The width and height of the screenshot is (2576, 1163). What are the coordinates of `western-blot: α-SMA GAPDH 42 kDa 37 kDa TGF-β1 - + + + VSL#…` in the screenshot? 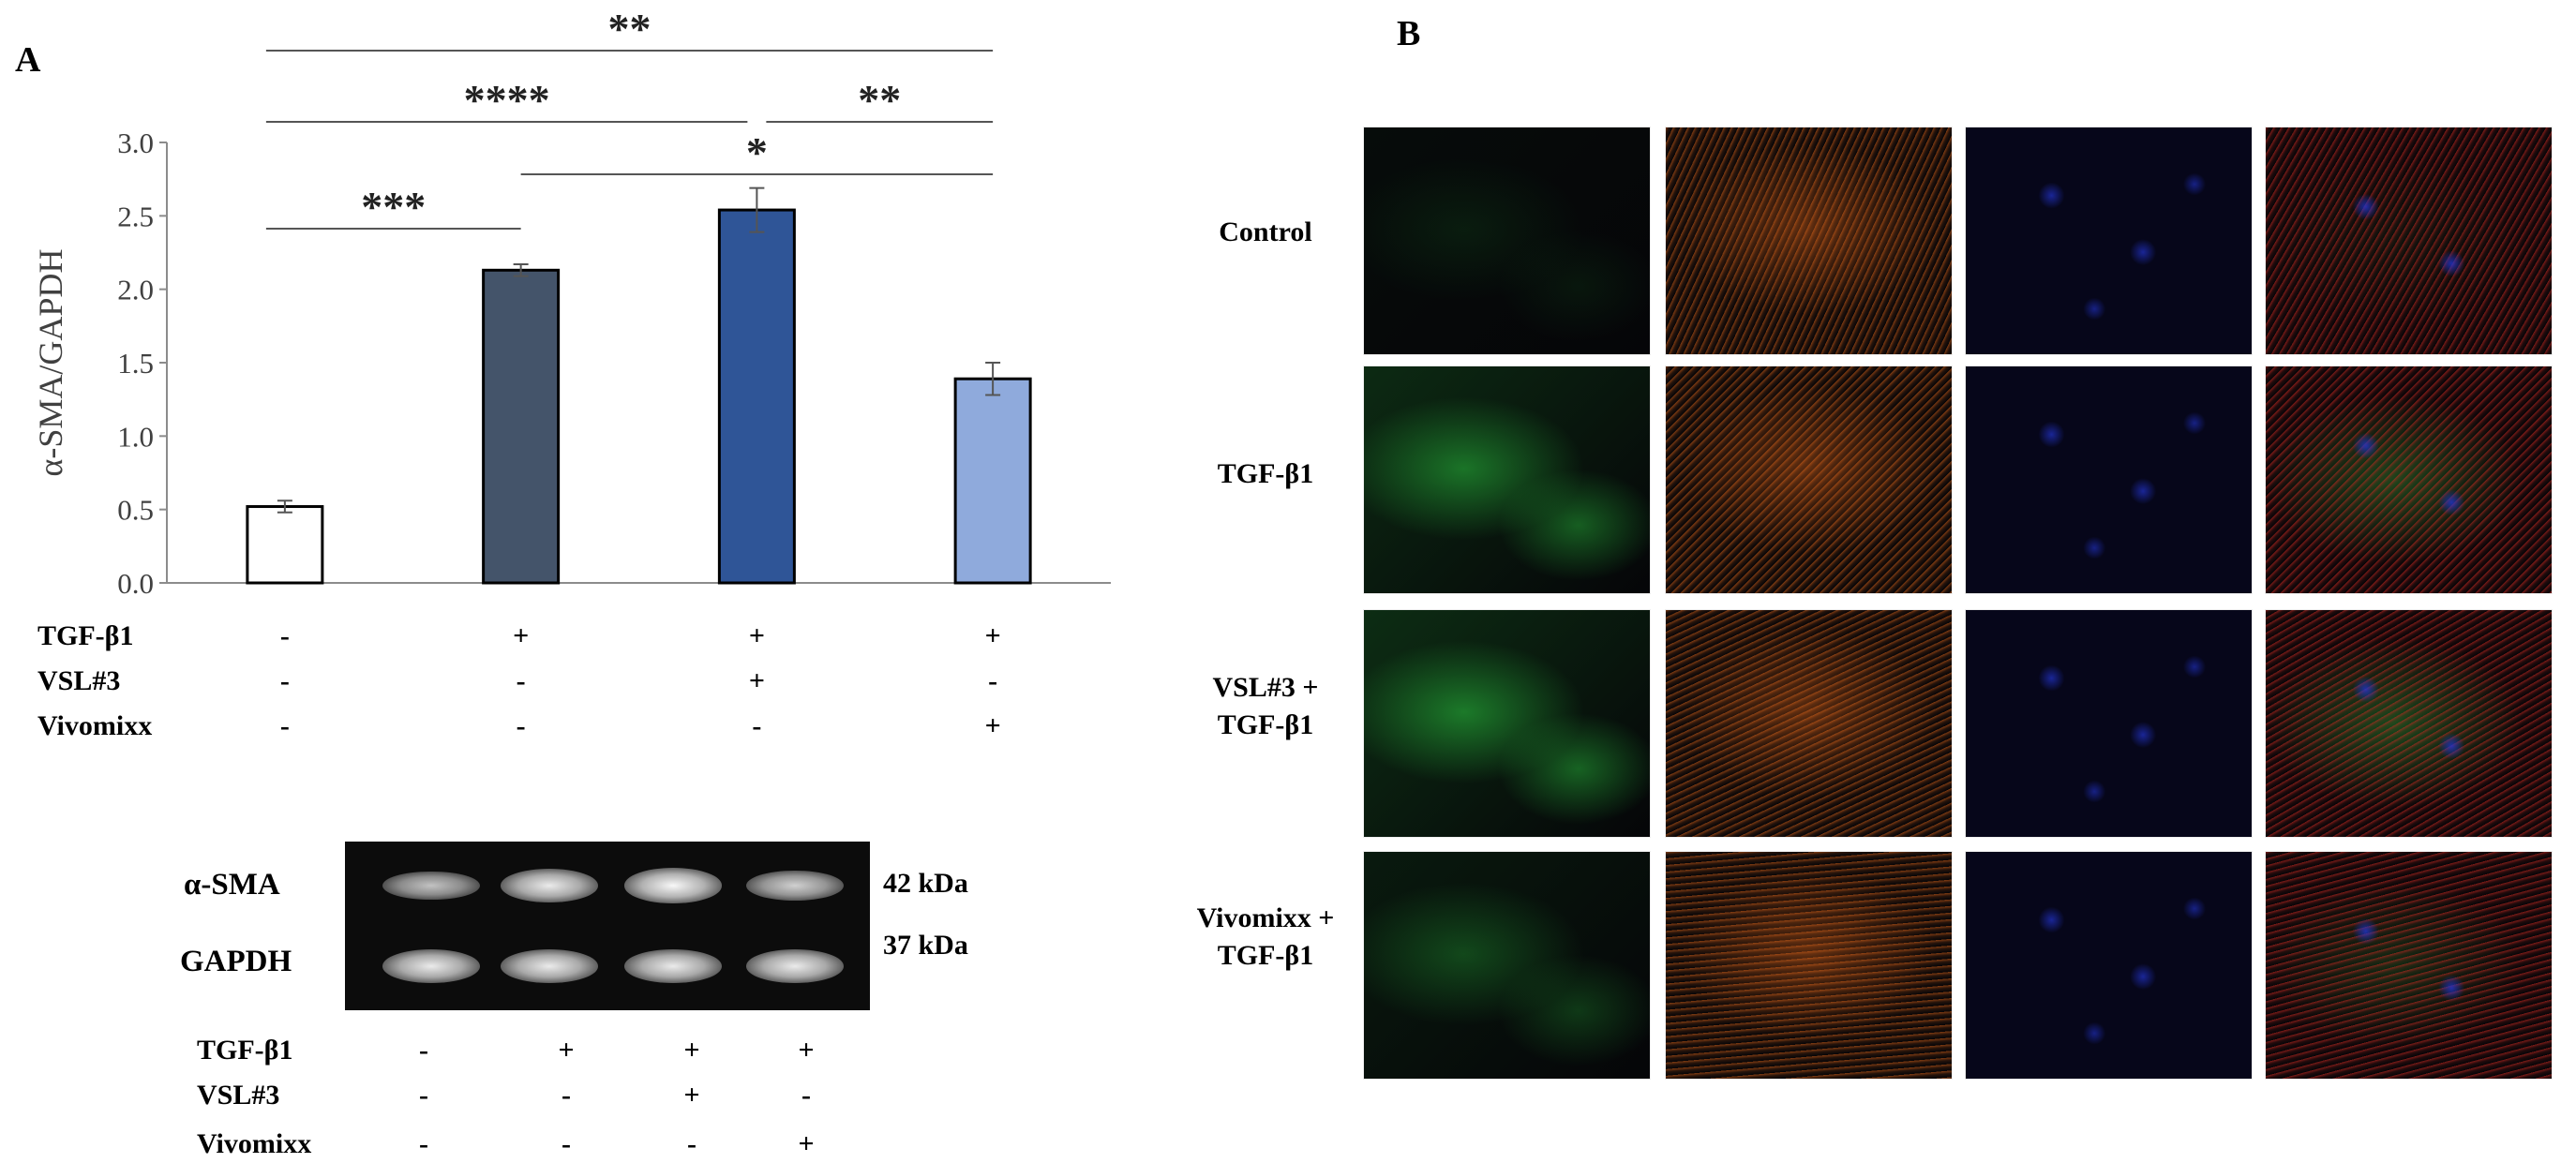 It's located at (563, 994).